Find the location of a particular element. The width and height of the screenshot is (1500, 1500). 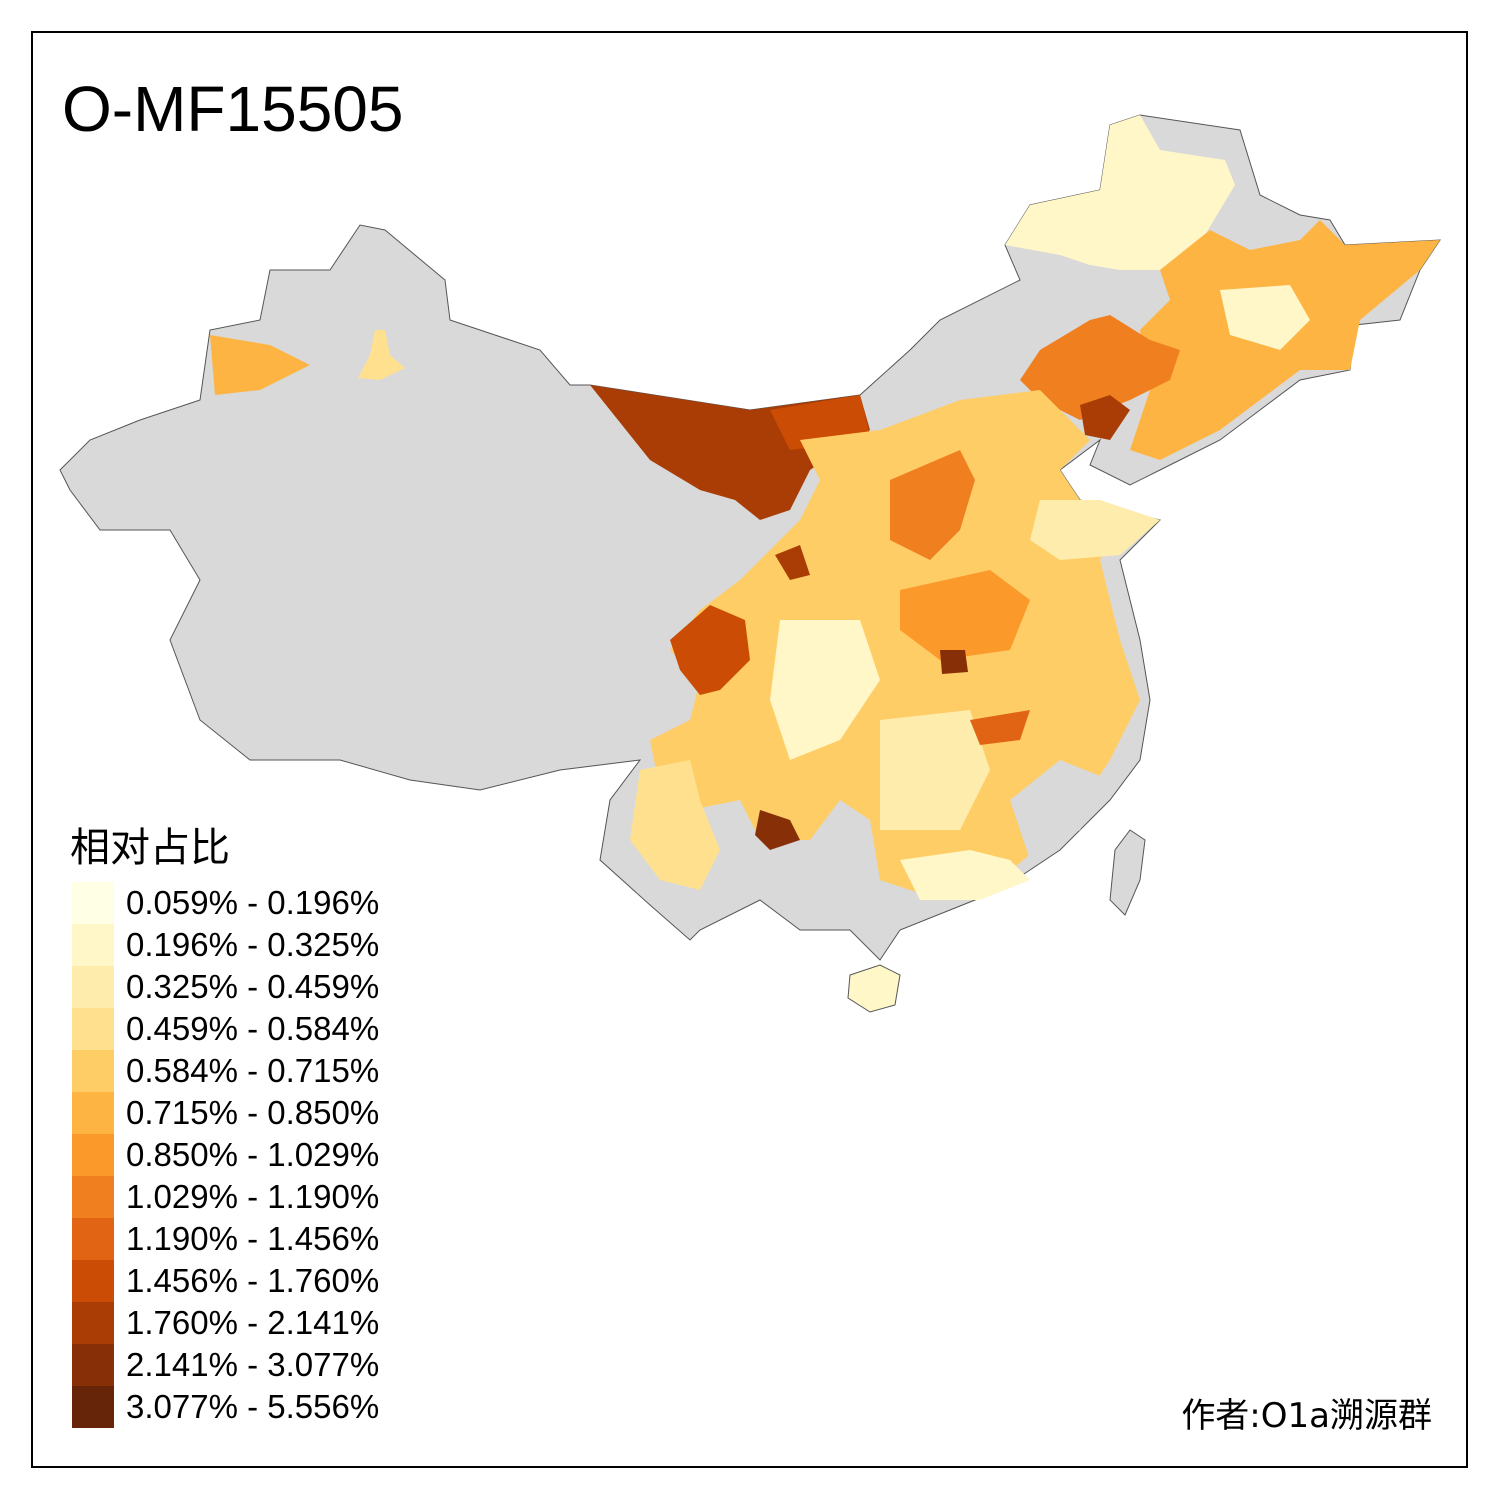

legend-label: 0.850% - 1.029% is located at coordinates (253, 1154).